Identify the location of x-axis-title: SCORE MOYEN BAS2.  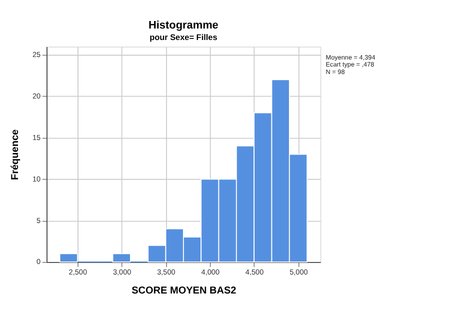
(184, 290).